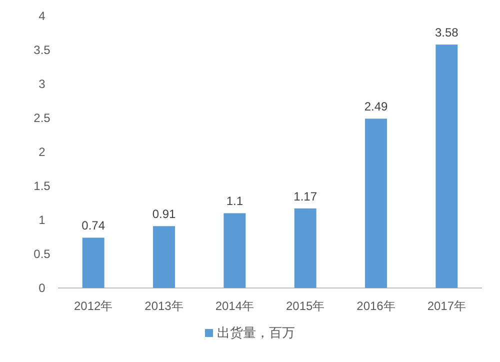 Image resolution: width=500 pixels, height=362 pixels. Describe the element at coordinates (42, 50) in the screenshot. I see `y-tick-label: 3.5` at that location.